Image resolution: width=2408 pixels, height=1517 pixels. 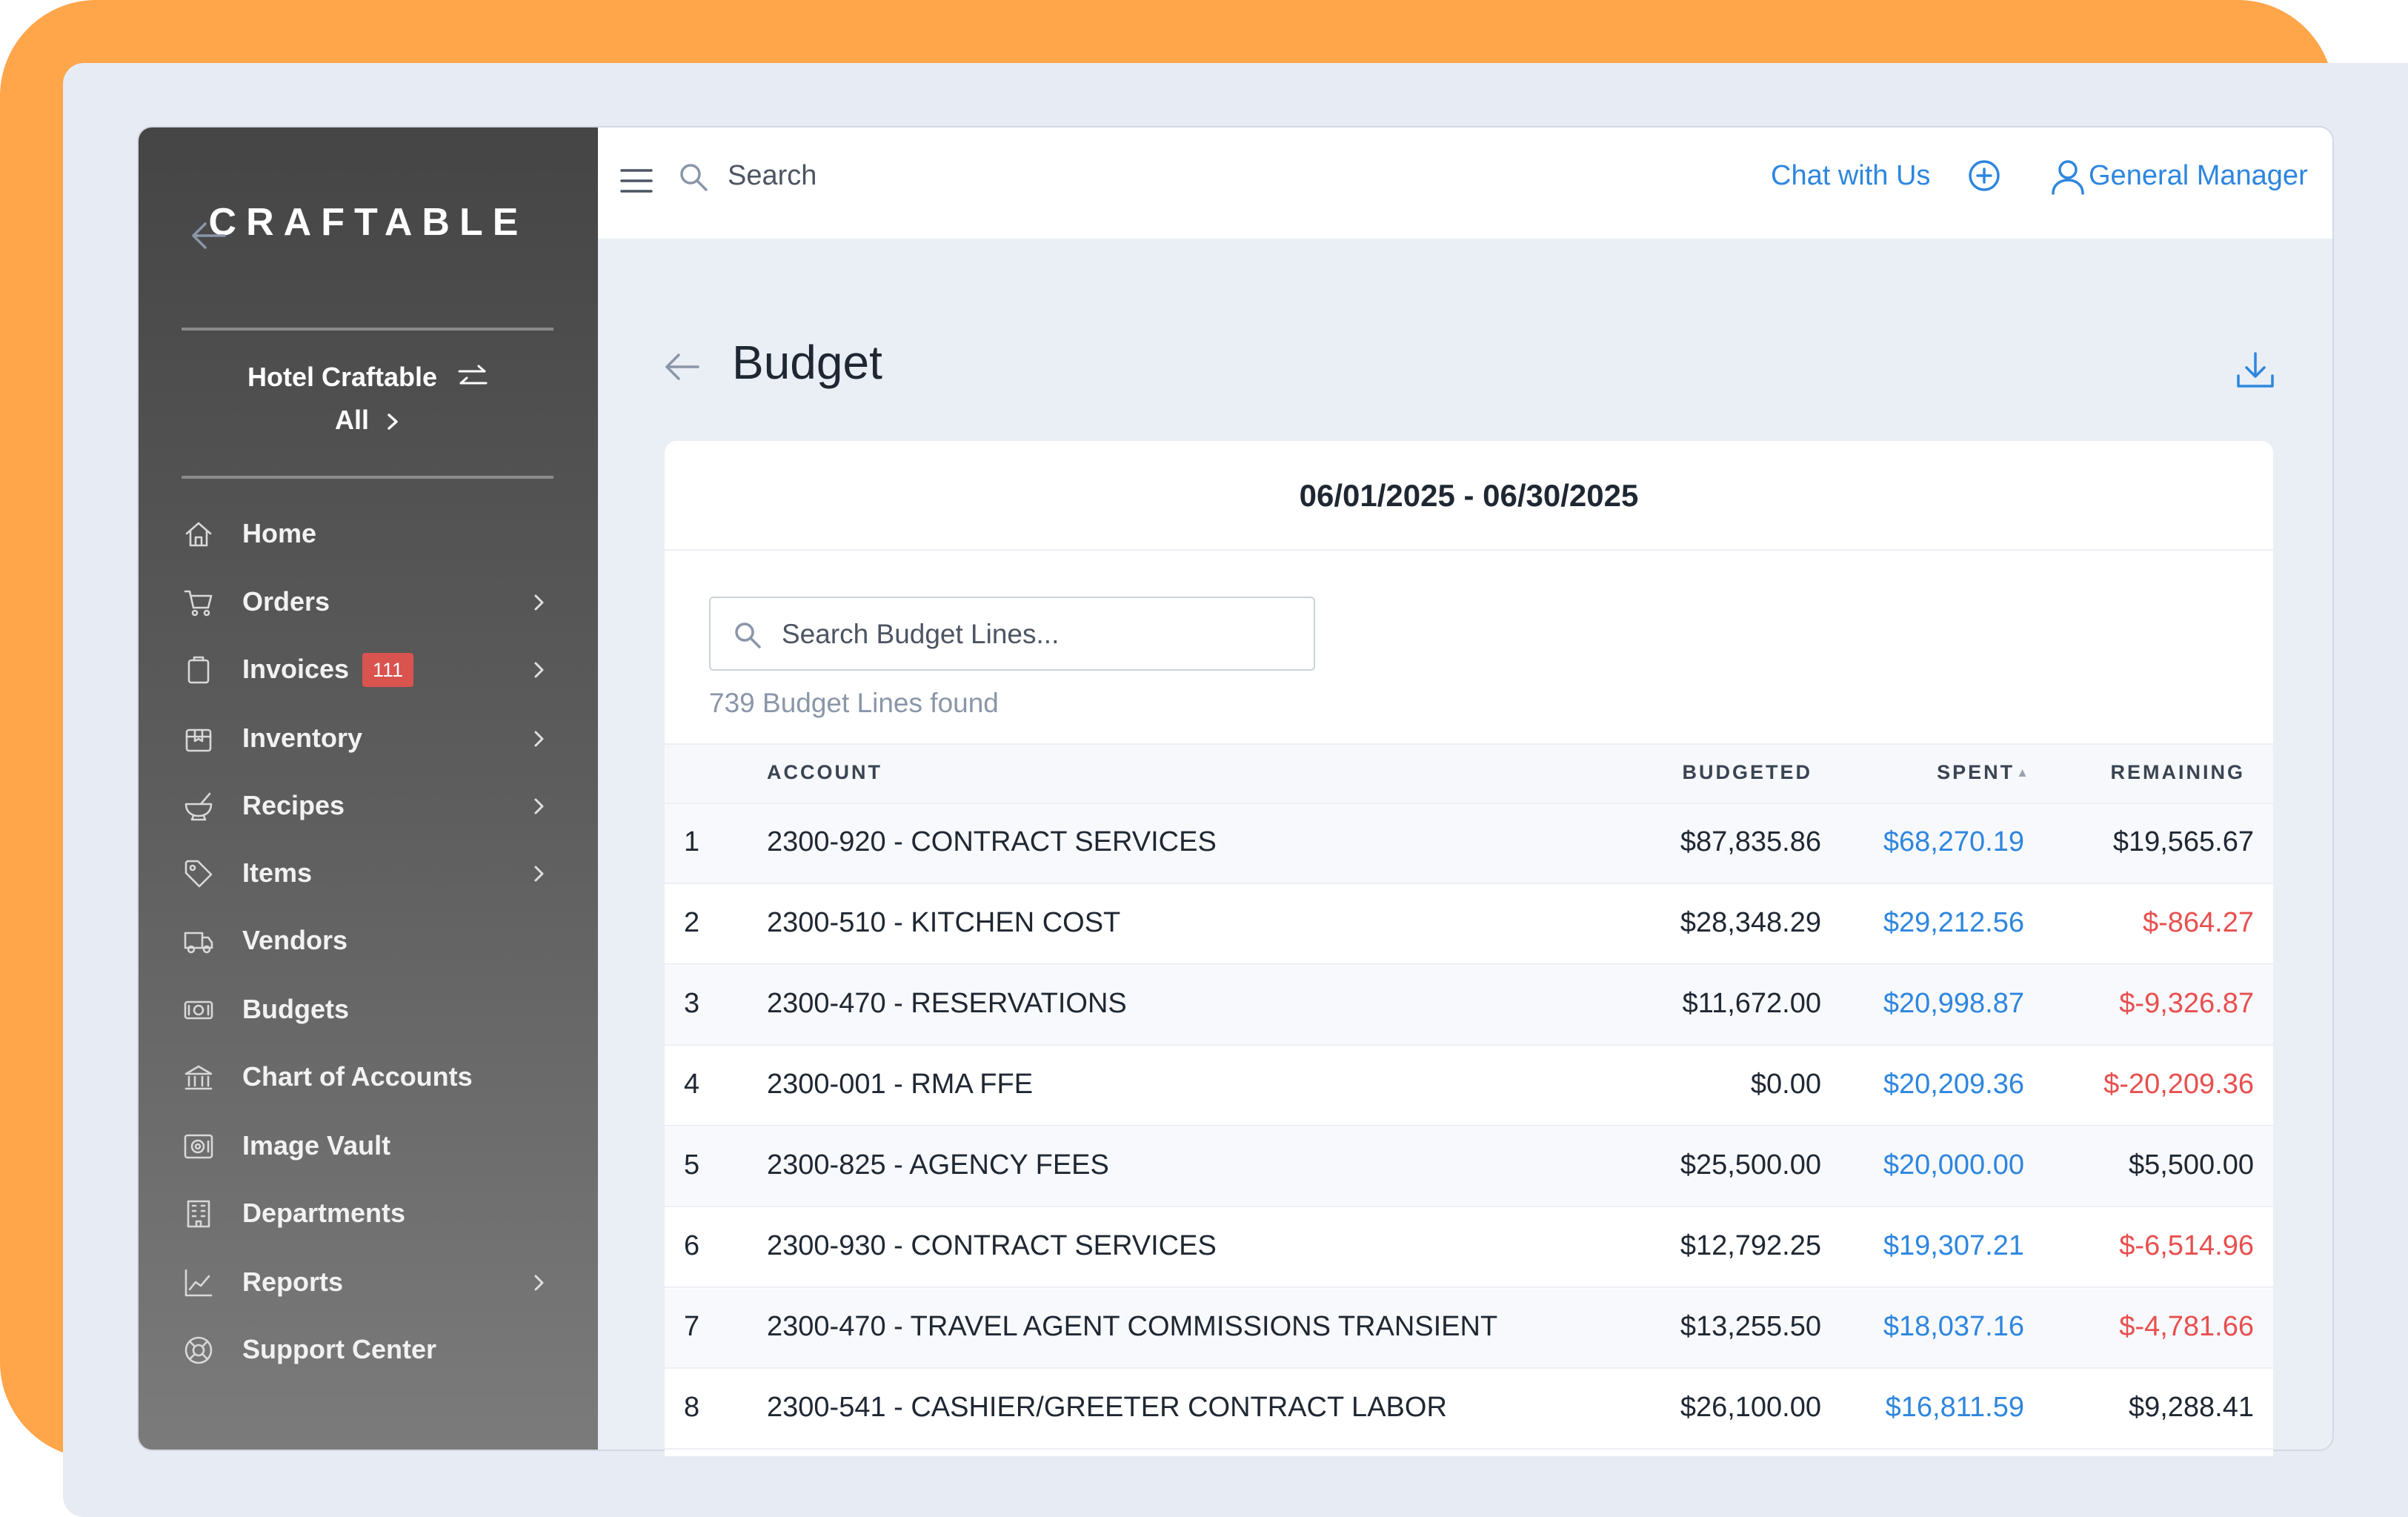 I want to click on location-name: Hotel Craftable, so click(x=342, y=377).